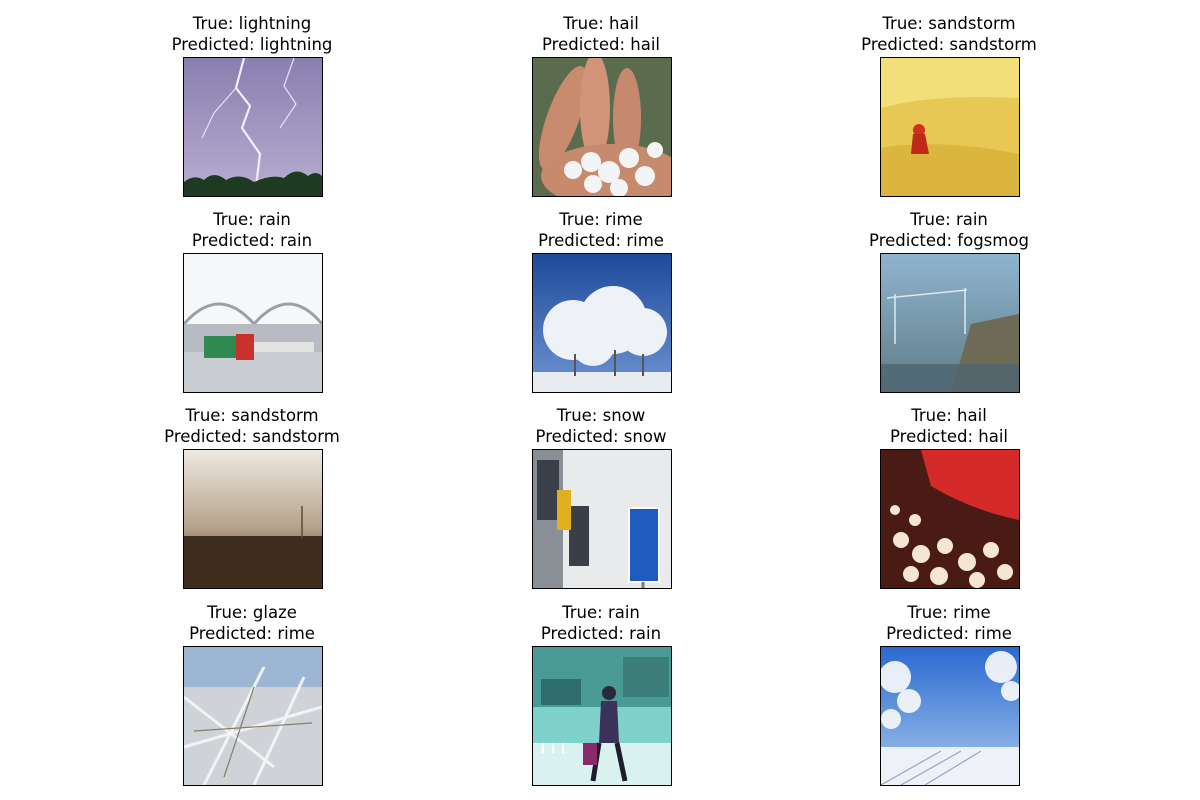 The height and width of the screenshot is (800, 1200). Describe the element at coordinates (950, 519) in the screenshot. I see `panel-9-image-hail` at that location.